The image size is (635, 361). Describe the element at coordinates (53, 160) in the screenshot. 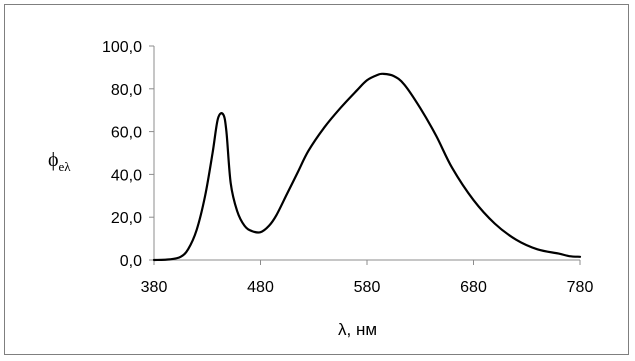

I see `y-axis-title-symbol: ϕ` at that location.